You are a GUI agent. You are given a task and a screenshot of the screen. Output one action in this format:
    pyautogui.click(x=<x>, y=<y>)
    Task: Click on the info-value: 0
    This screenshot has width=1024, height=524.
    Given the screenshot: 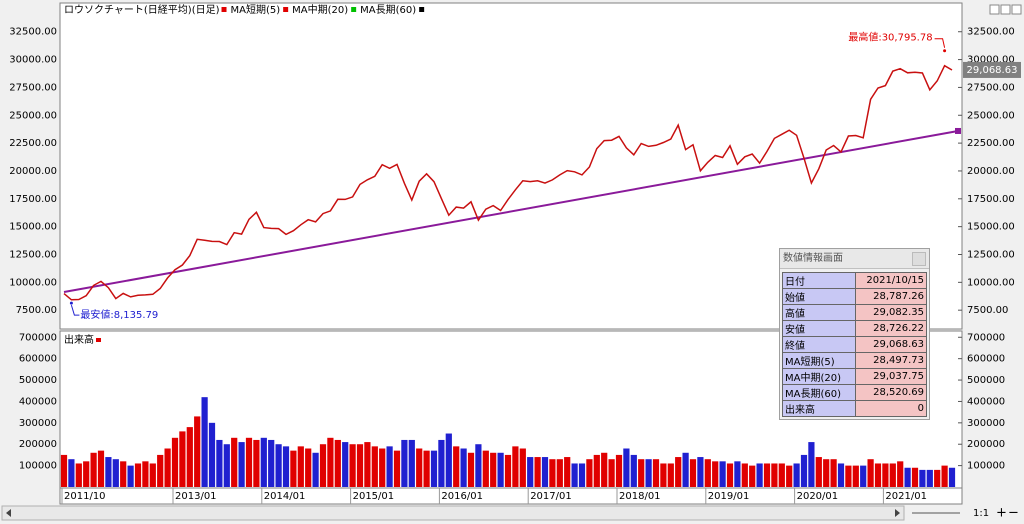 What is the action you would take?
    pyautogui.click(x=891, y=408)
    